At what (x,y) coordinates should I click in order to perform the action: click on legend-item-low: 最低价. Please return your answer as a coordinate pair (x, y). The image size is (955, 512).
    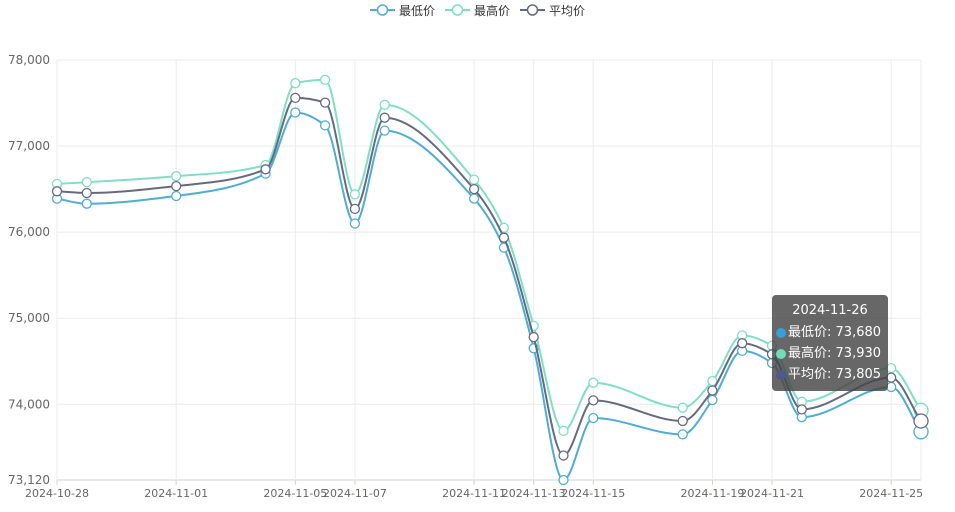
    Looking at the image, I should click on (402, 10).